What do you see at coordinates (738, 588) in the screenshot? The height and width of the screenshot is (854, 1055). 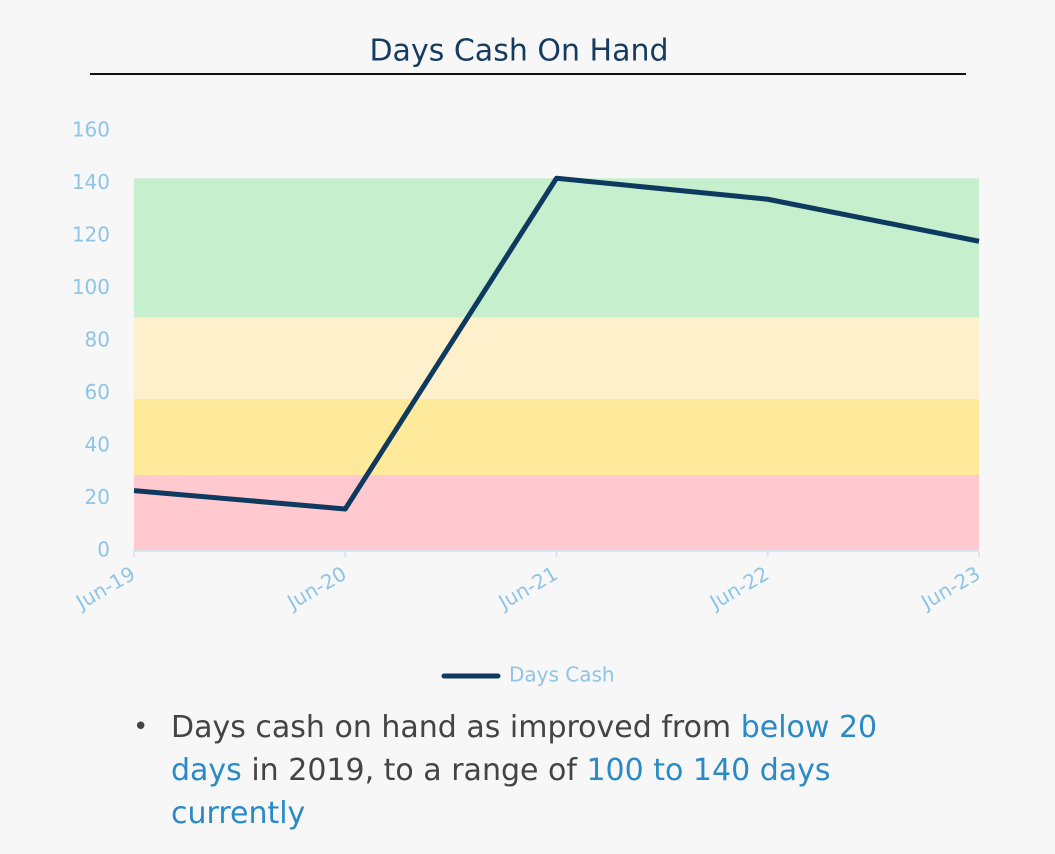 I see `x-tick-label: Jun-22` at bounding box center [738, 588].